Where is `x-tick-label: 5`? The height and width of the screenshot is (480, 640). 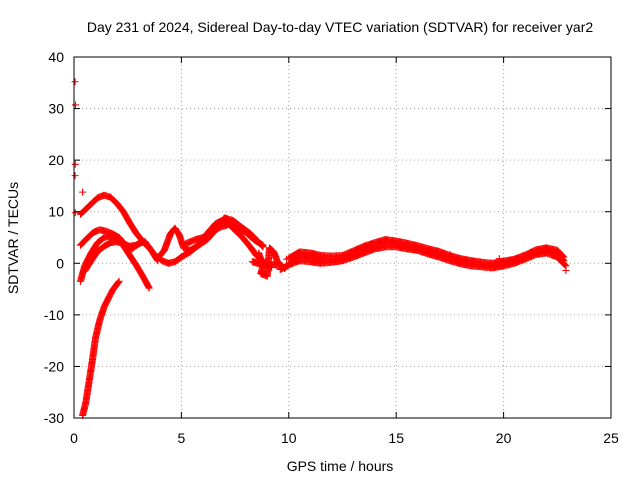
x-tick-label: 5 is located at coordinates (182, 438).